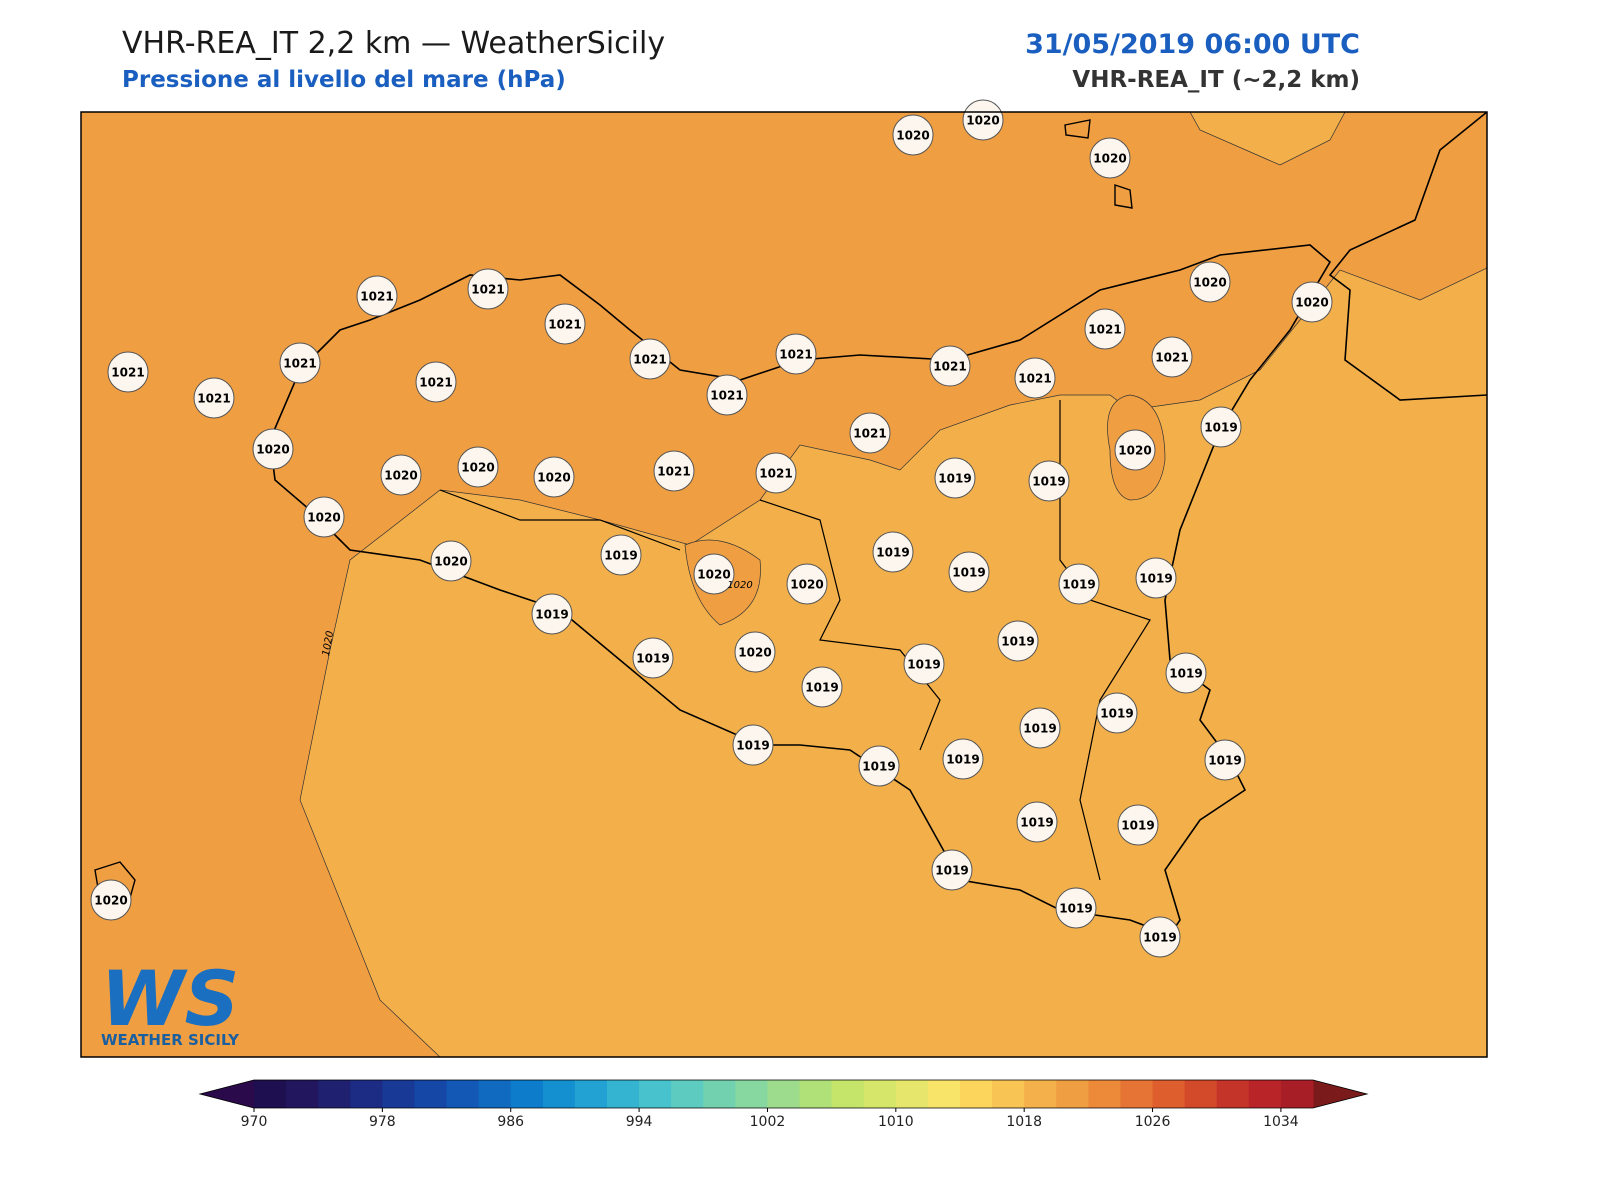 This screenshot has width=1600, height=1200. What do you see at coordinates (1407, 256) in the screenshot?
I see `coastline` at bounding box center [1407, 256].